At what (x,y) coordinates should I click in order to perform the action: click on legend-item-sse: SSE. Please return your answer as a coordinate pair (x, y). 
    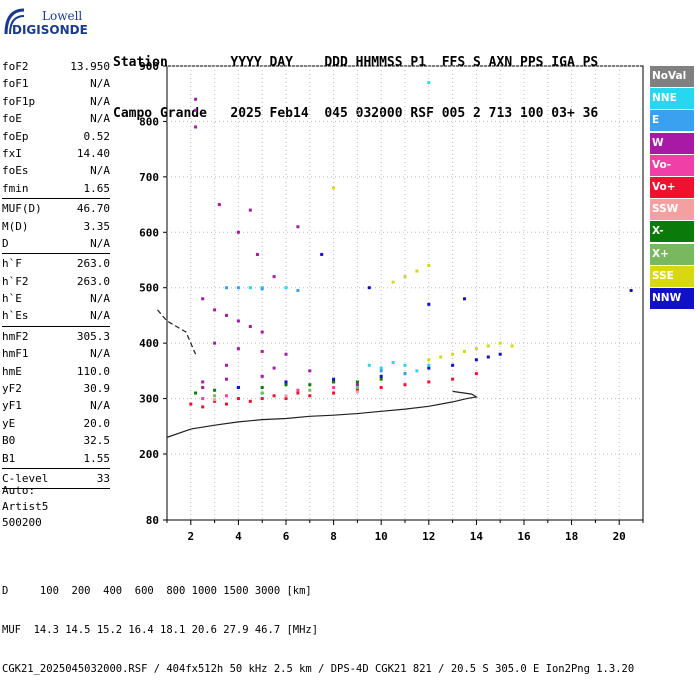
    Looking at the image, I should click on (672, 276).